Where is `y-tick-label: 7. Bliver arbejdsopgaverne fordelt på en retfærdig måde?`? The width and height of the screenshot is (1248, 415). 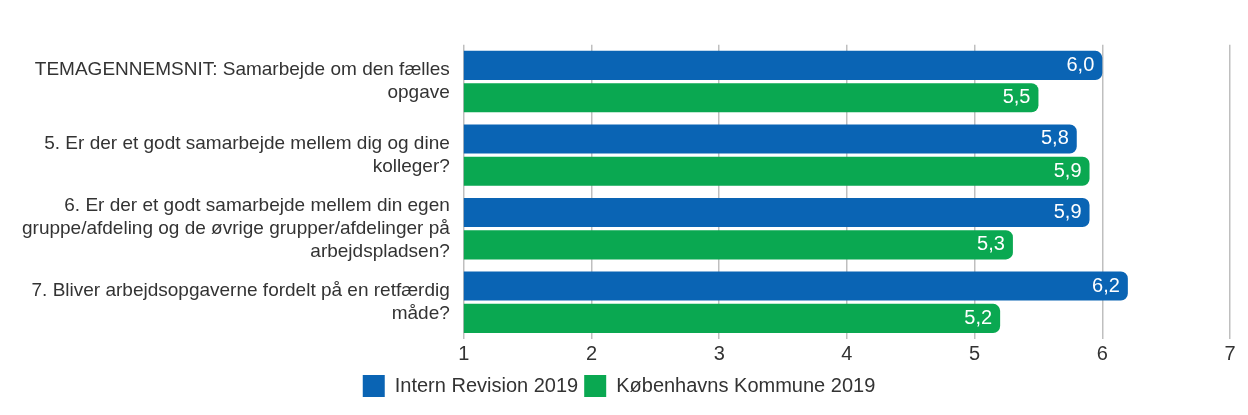 y-tick-label: 7. Bliver arbejdsopgaverne fordelt på en retfærdig måde? is located at coordinates (240, 301).